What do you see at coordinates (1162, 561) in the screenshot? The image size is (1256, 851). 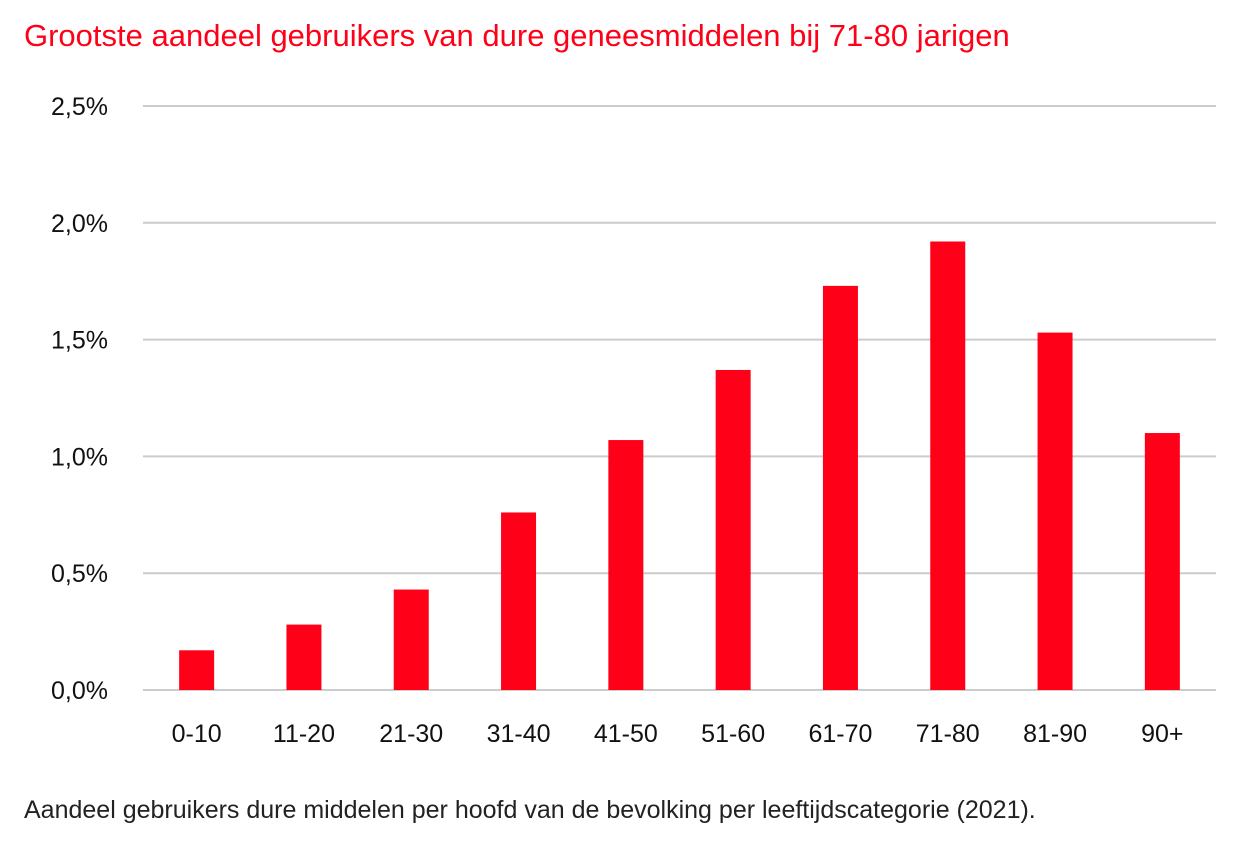 I see `bar-90+` at bounding box center [1162, 561].